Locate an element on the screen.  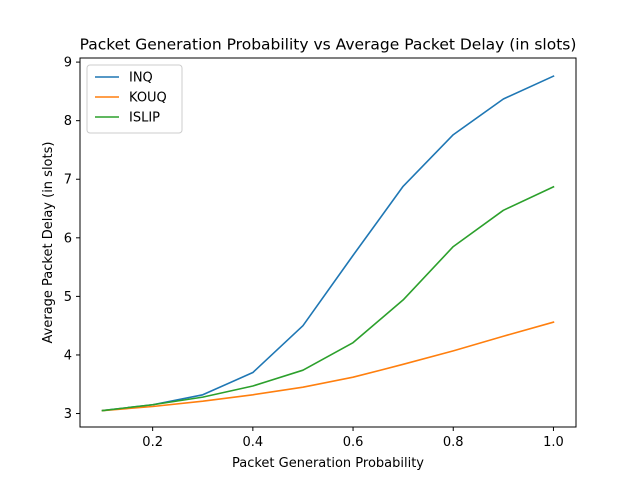
y-tick-label: 6 is located at coordinates (68, 238).